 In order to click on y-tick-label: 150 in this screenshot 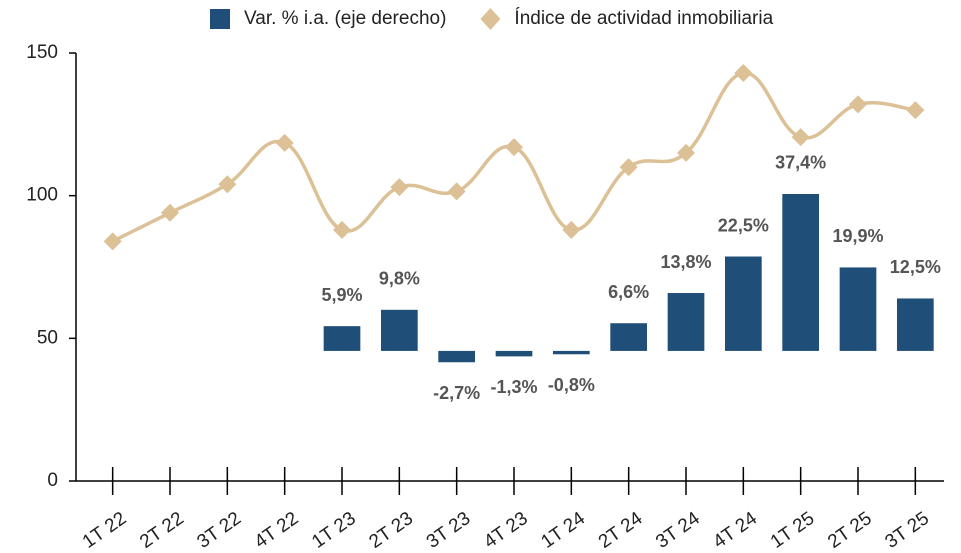, I will do `click(42, 52)`.